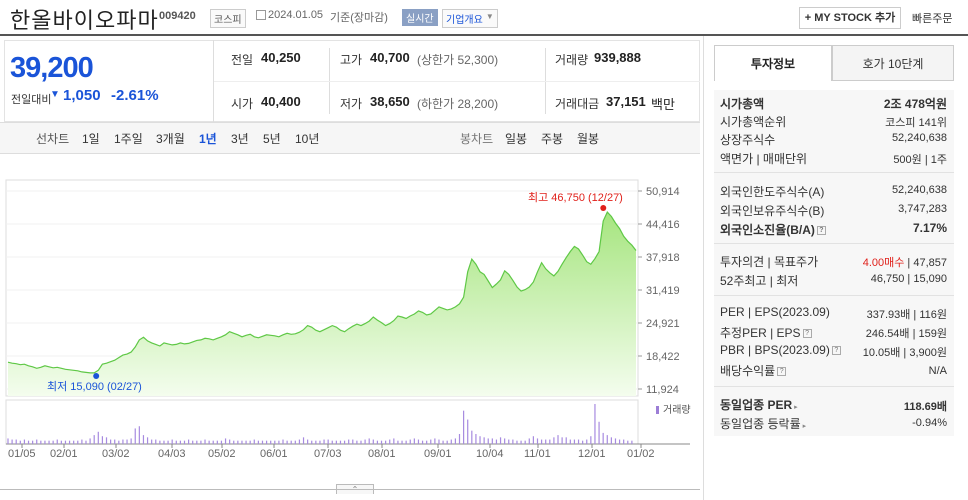  Describe the element at coordinates (588, 139) in the screenshot. I see `tab-monthly-candle: 월봉` at that location.